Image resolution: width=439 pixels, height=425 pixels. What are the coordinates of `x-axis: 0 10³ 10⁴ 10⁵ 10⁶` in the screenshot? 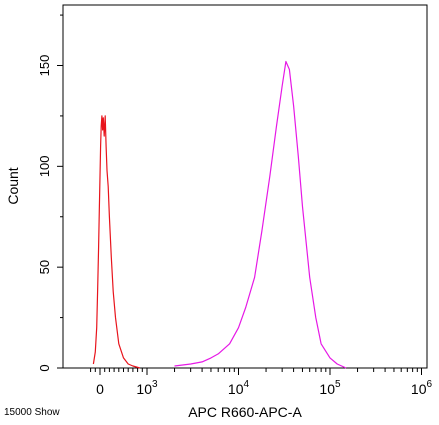 It's located at (261, 382).